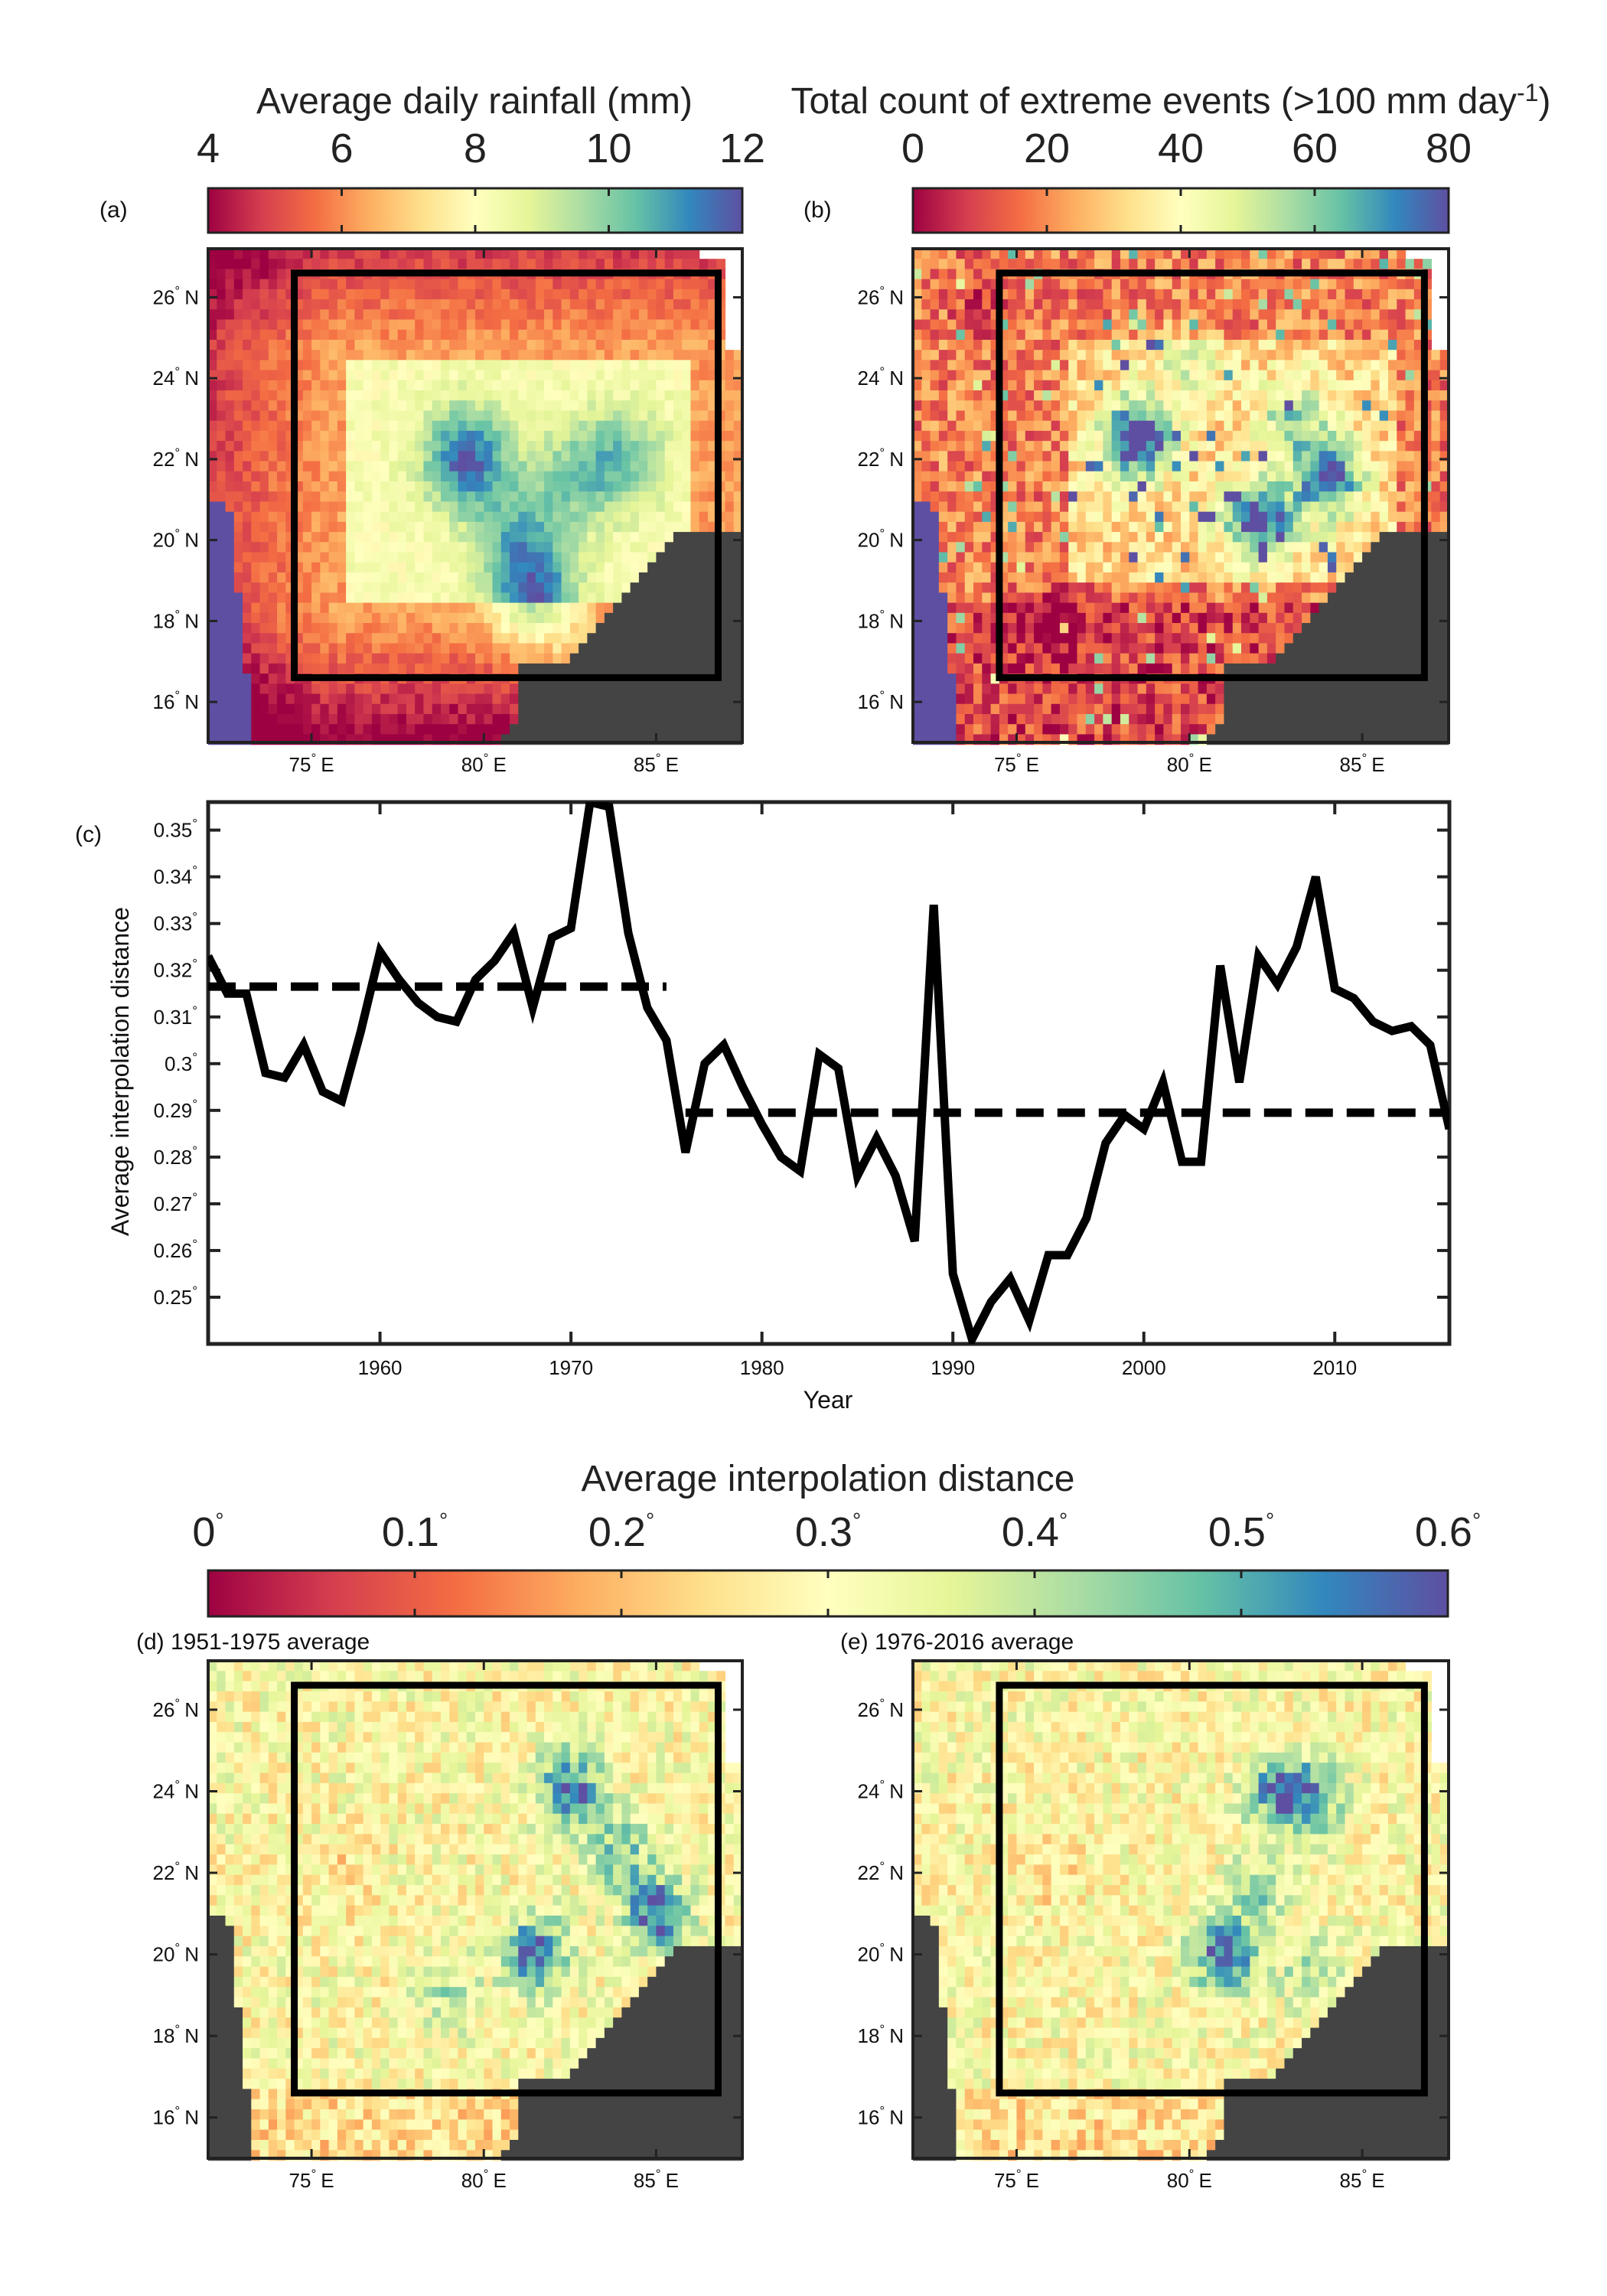  What do you see at coordinates (476, 148) in the screenshot?
I see `colorbar-tick-label: 8` at bounding box center [476, 148].